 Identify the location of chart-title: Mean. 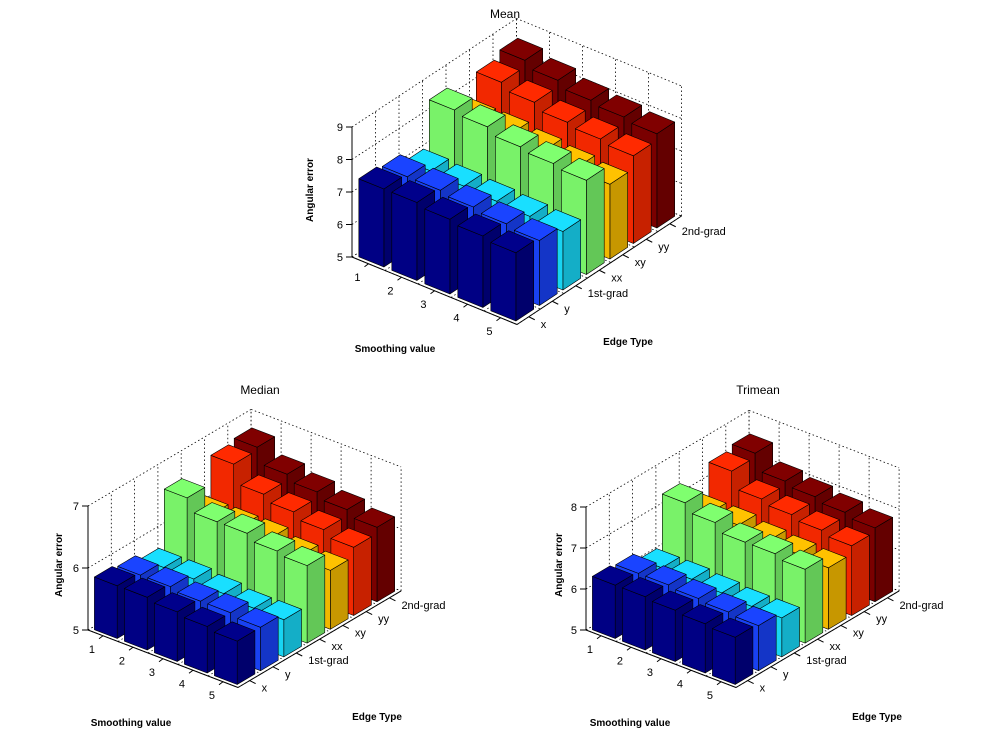
(505, 14).